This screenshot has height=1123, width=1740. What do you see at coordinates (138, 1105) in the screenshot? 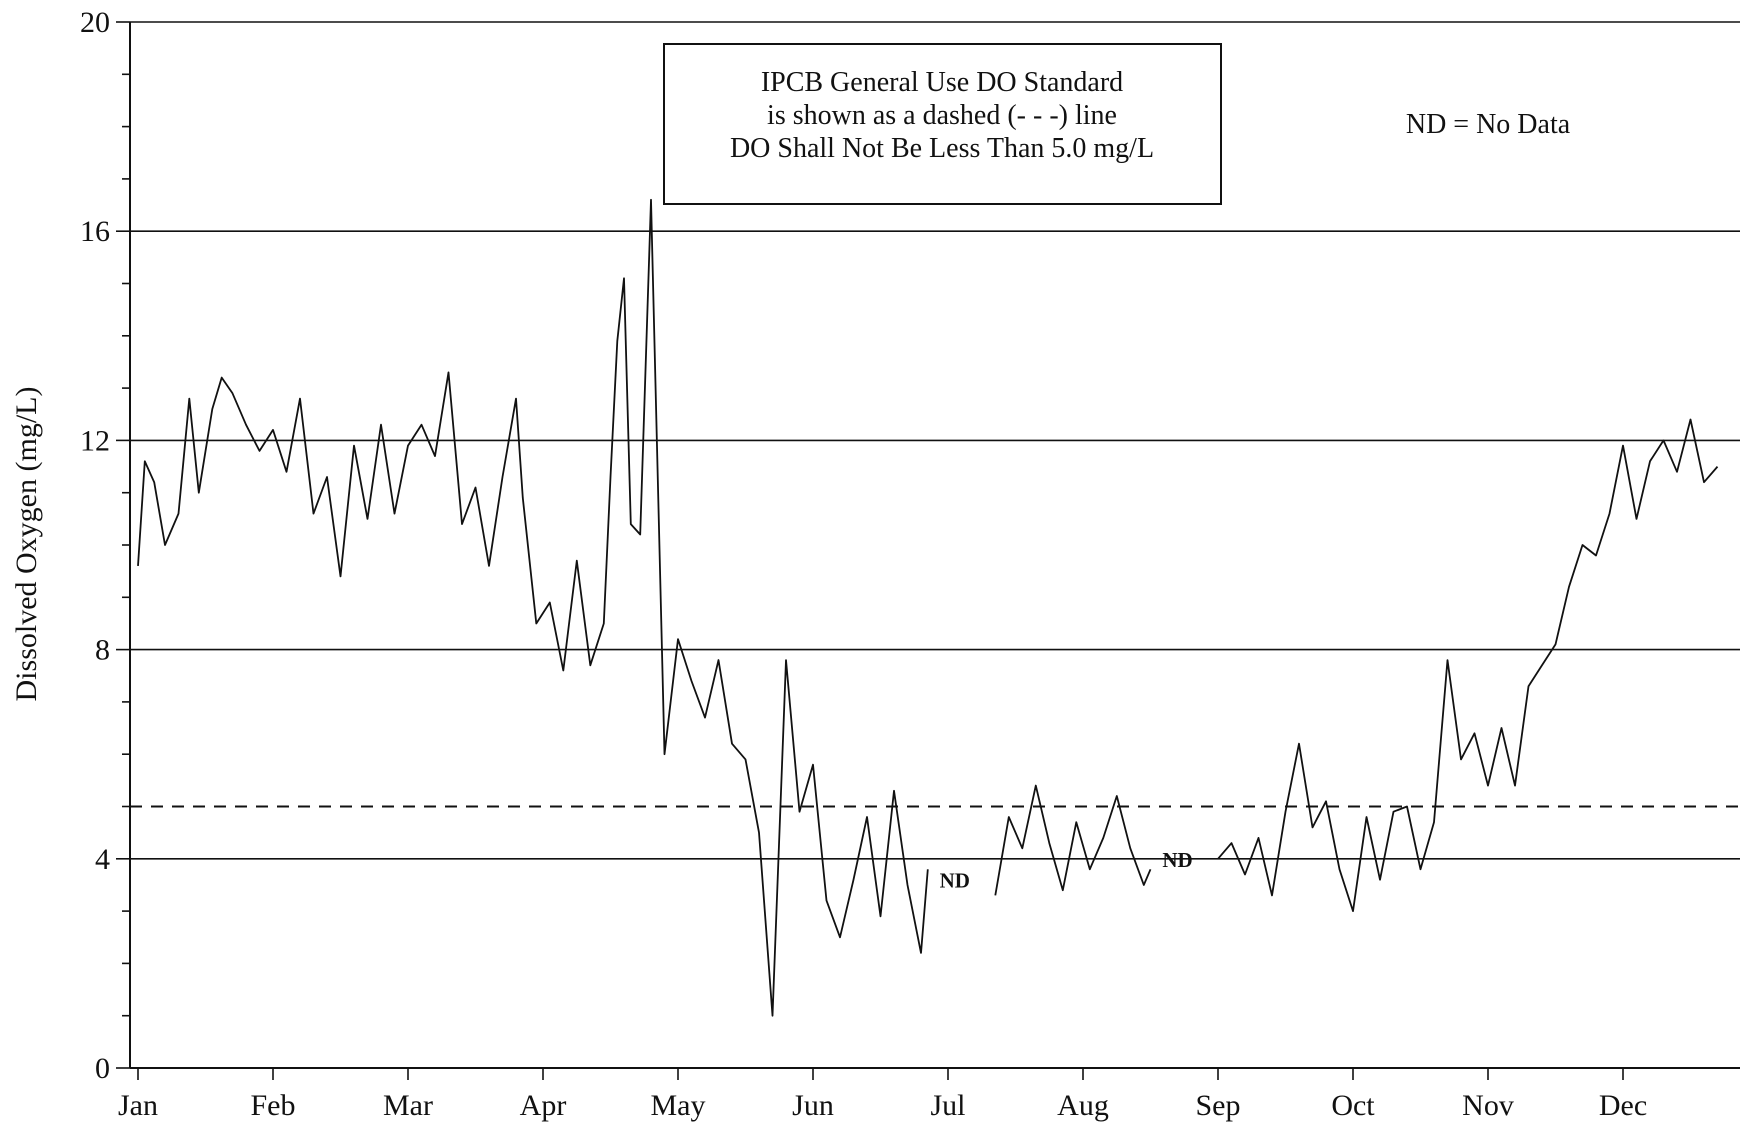
I see `x-tick-label-jan: Jan` at bounding box center [138, 1105].